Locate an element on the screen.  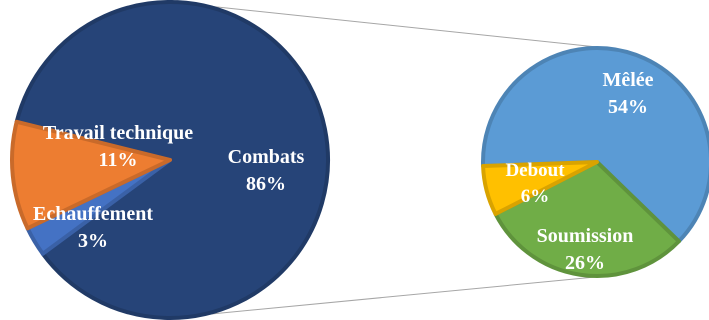
label-combats: Combats is located at coordinates (266, 157).